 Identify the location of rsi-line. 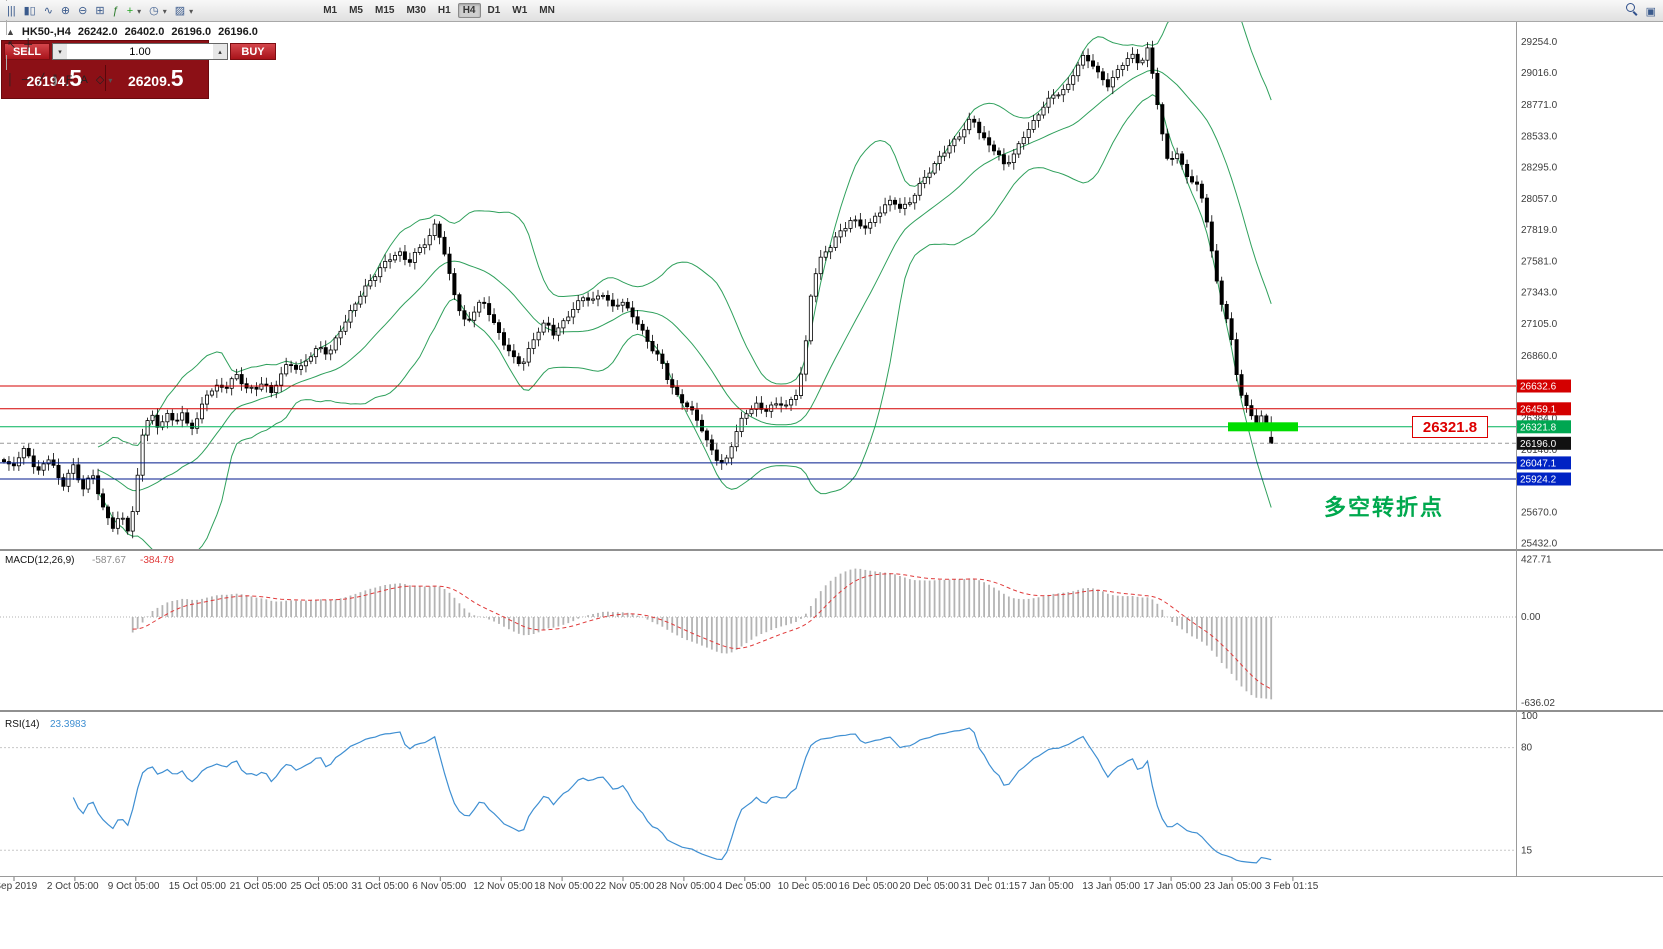
(672, 795).